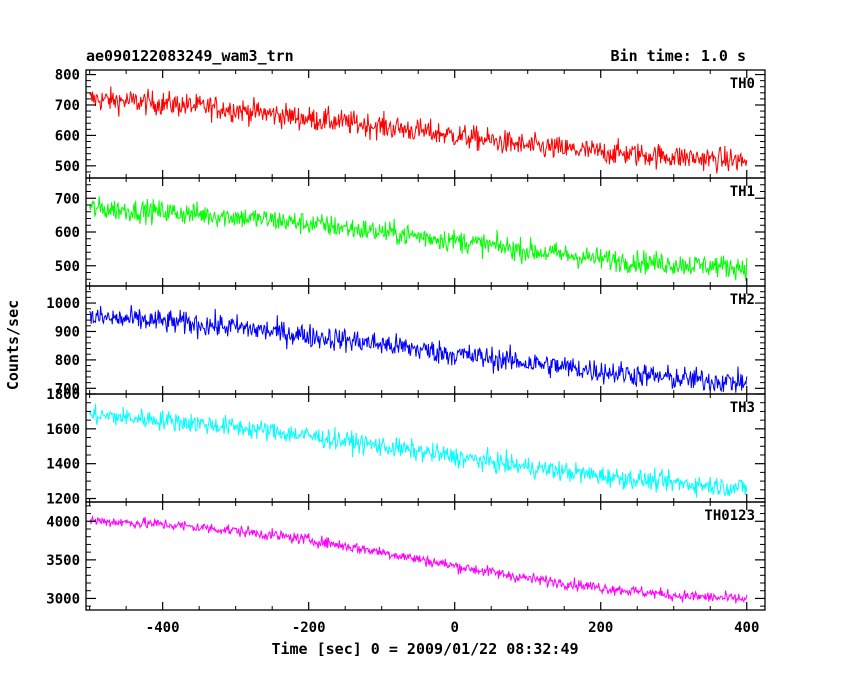 This screenshot has width=850, height=680. What do you see at coordinates (678, 56) in the screenshot?
I see `bin-time-label: Bin time: 1.0 s` at bounding box center [678, 56].